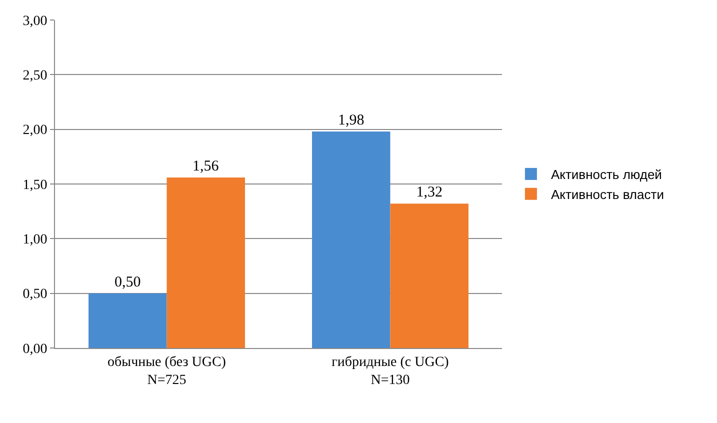  Describe the element at coordinates (429, 192) in the screenshot. I see `data-label: 1,32` at that location.